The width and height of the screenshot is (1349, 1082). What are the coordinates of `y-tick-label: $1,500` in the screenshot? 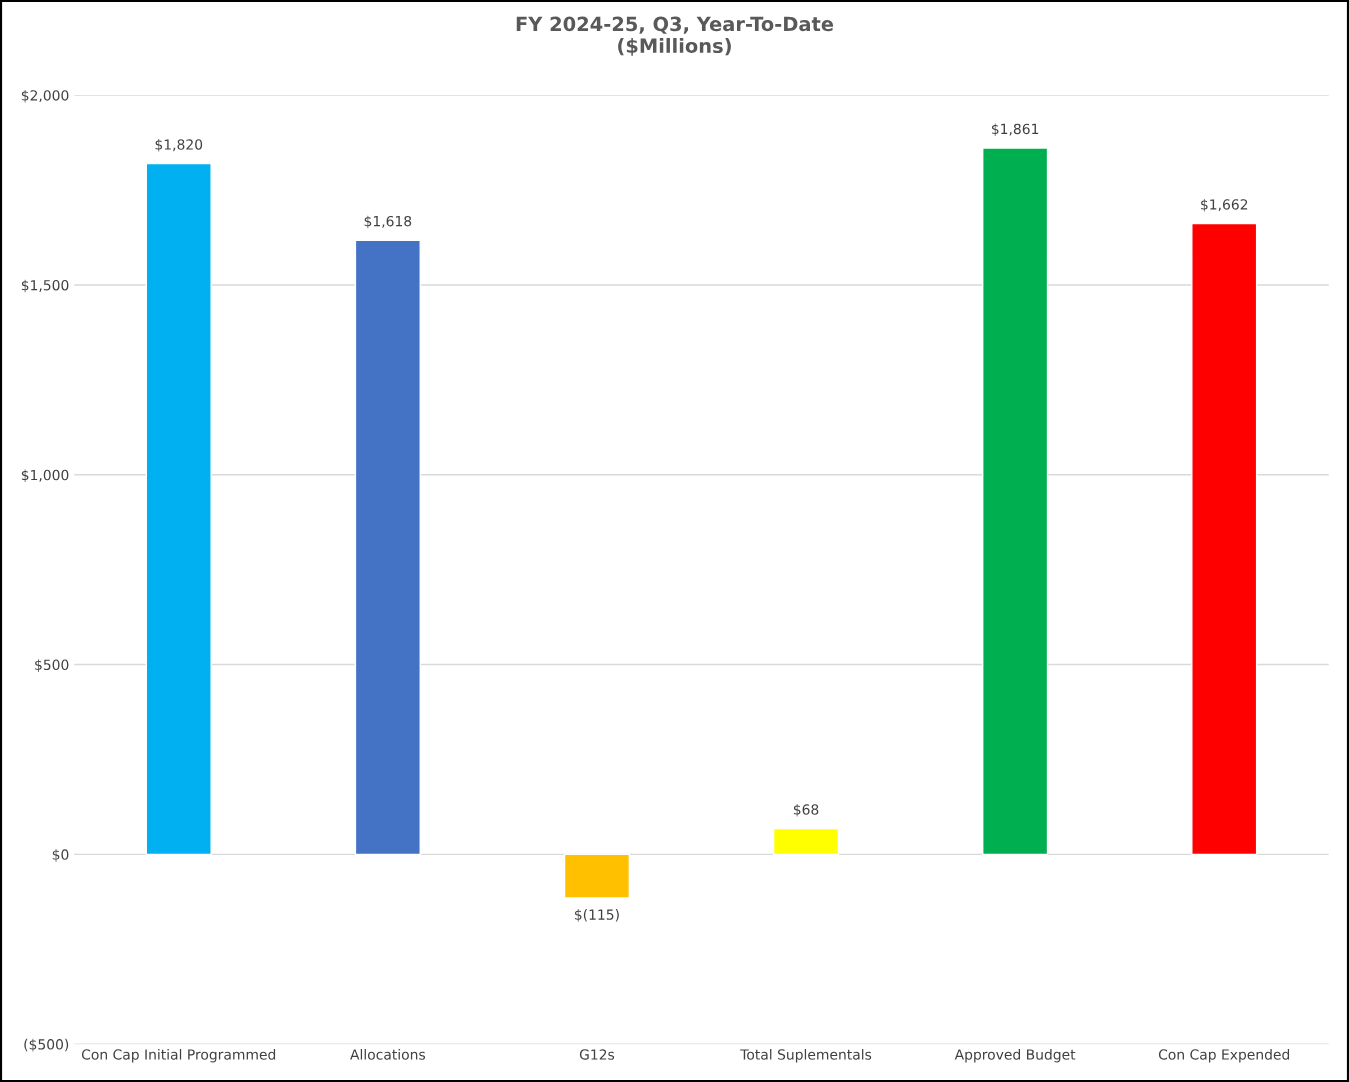 It's located at (45, 286).